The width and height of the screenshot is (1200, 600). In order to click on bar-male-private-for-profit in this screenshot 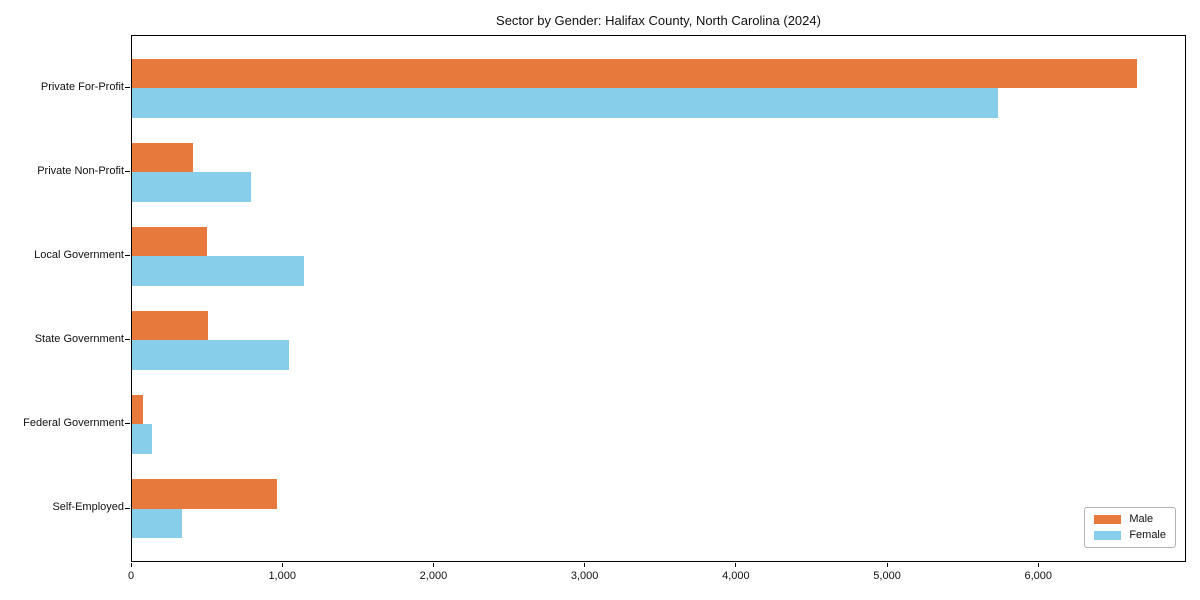, I will do `click(634, 73)`.